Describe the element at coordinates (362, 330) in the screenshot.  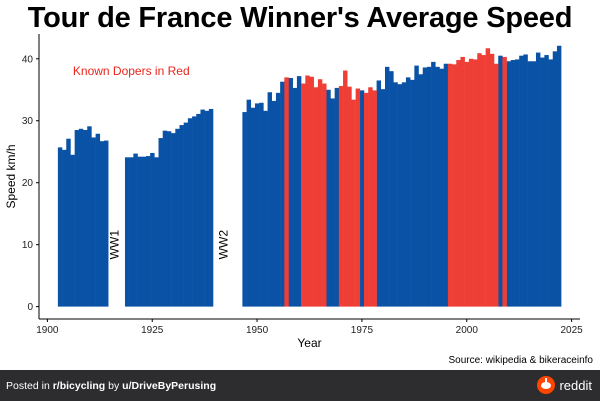
I see `x-tick-label: 1975` at that location.